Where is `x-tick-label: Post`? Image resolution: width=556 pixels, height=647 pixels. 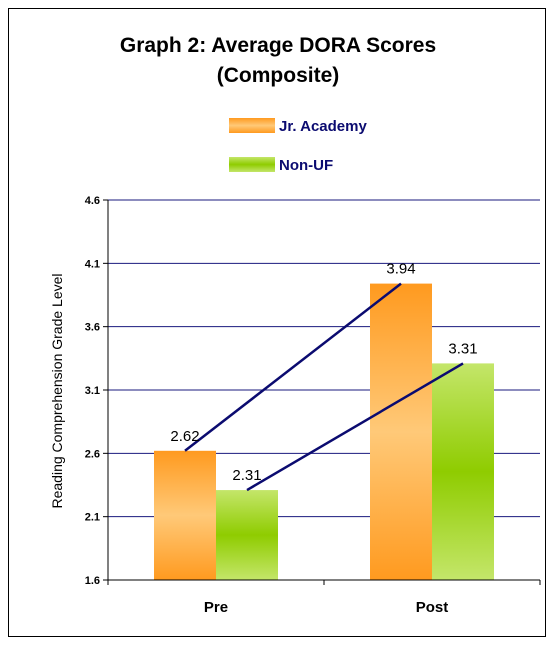
x-tick-label: Post is located at coordinates (432, 607).